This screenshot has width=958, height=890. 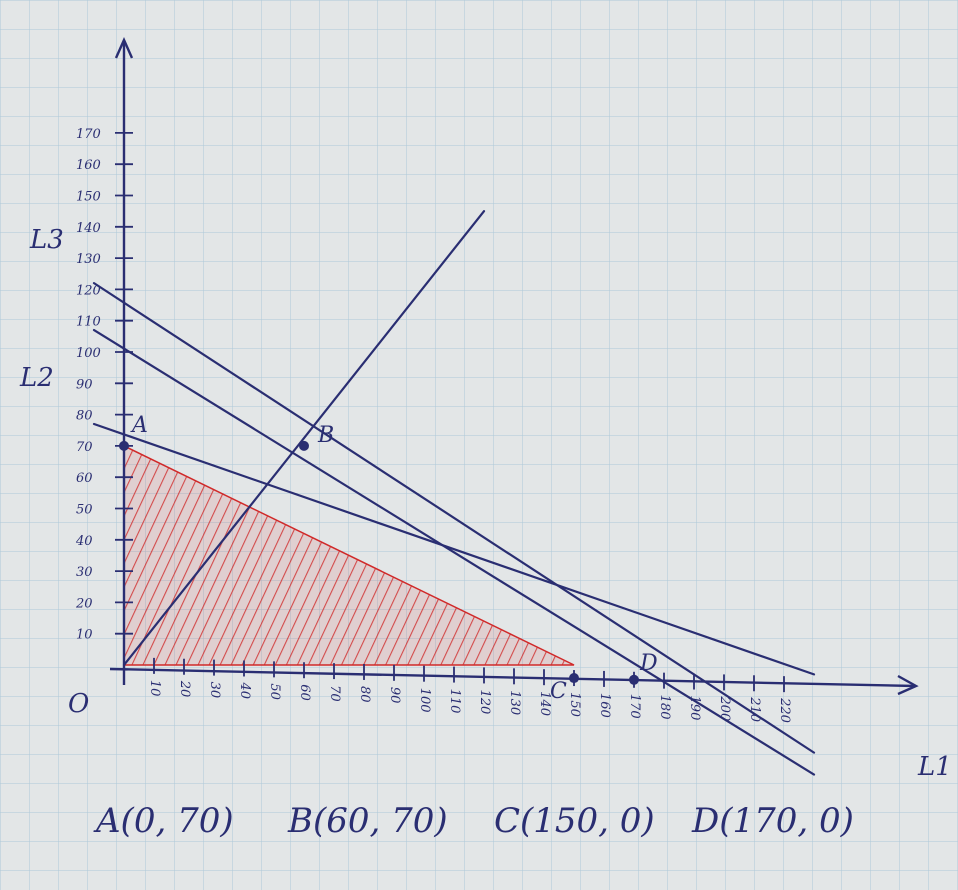 I want to click on coordinate-caption-a: A(0, 70), so click(x=163, y=821).